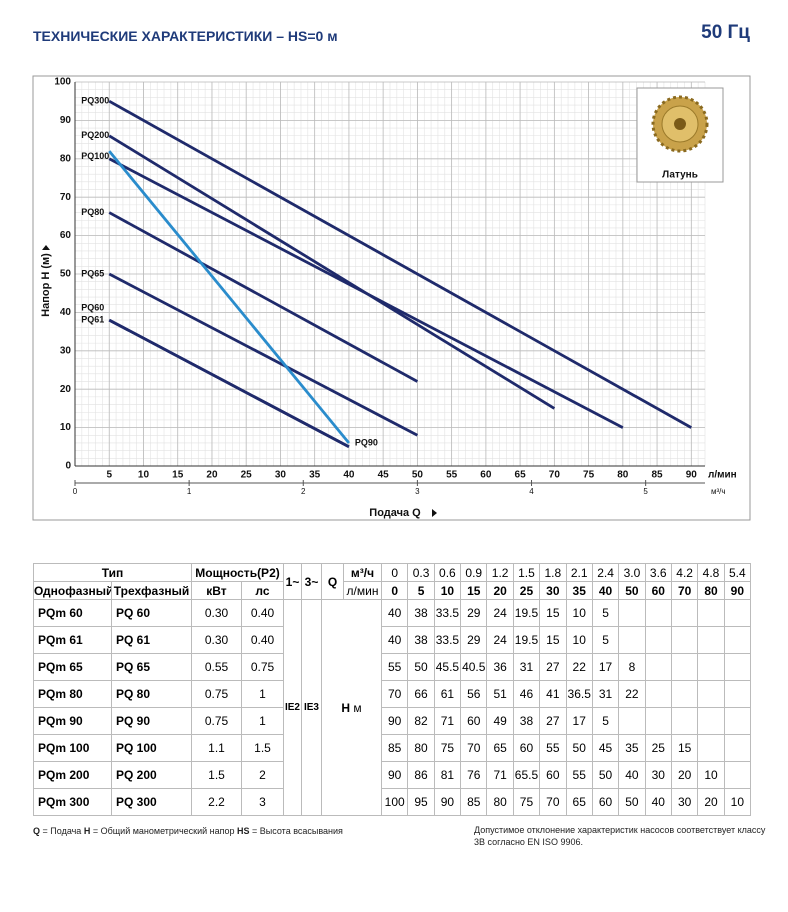  I want to click on flow-m3h: 4.8, so click(711, 572).